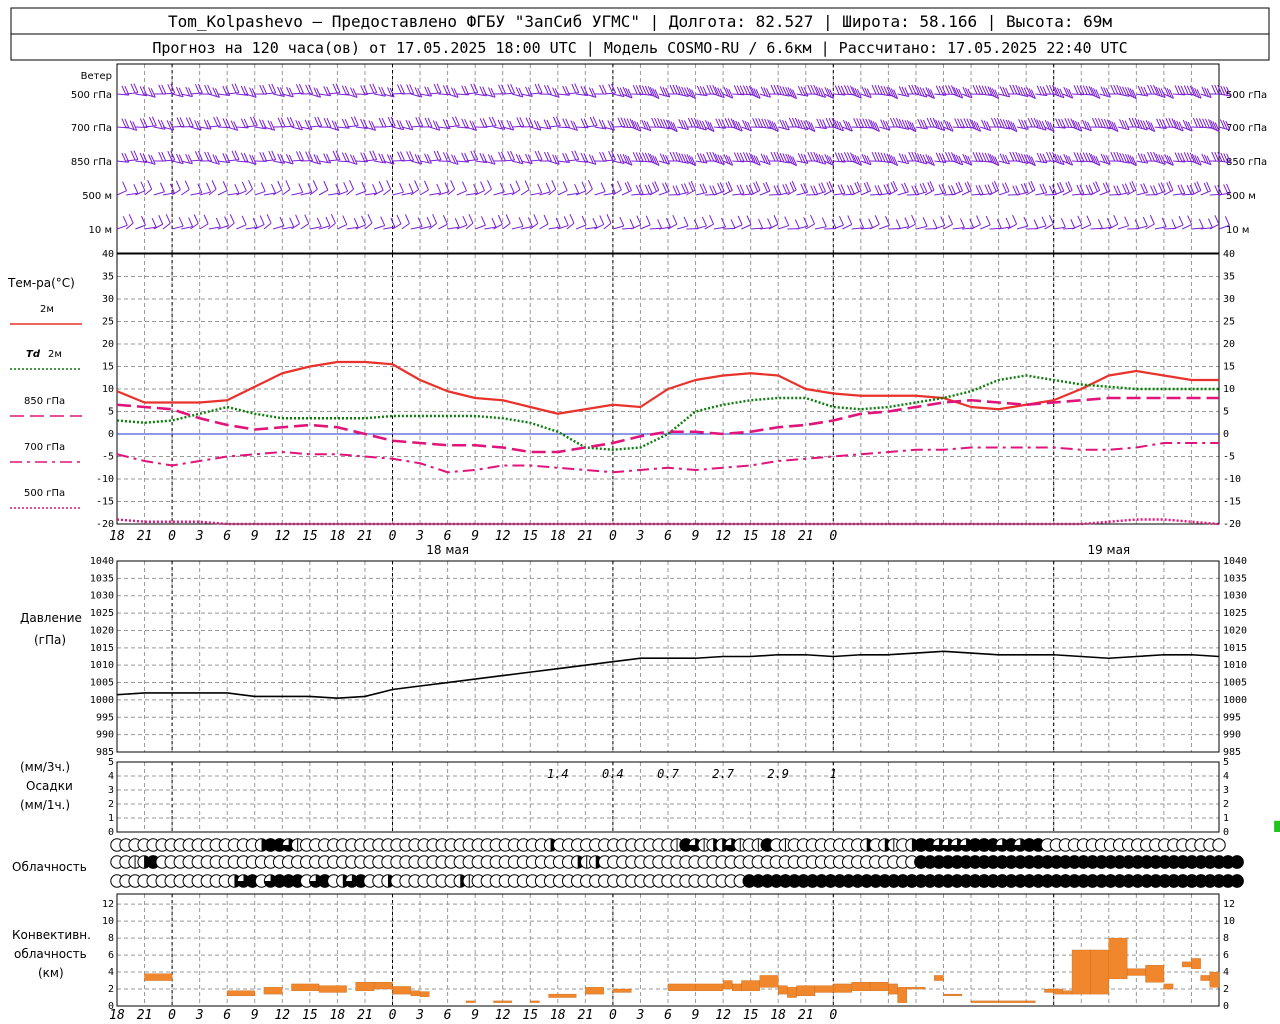  Describe the element at coordinates (393, 536) in the screenshot. I see `x-tick-label: 0` at that location.